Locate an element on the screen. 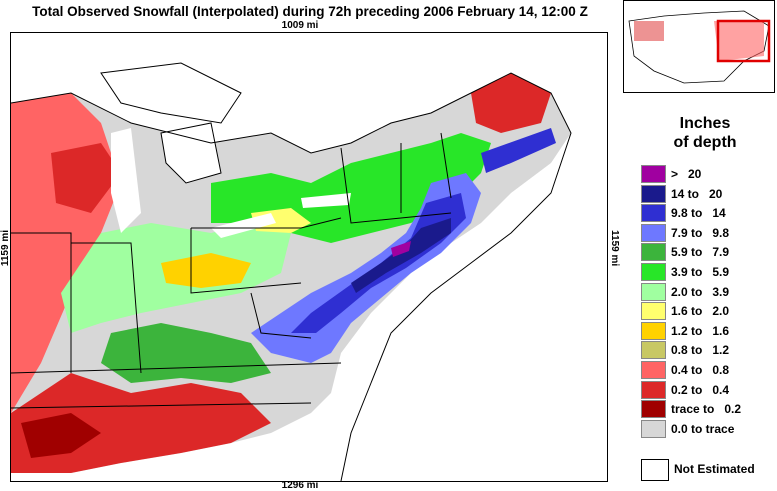 The height and width of the screenshot is (491, 777). lake-huron is located at coordinates (191, 153).